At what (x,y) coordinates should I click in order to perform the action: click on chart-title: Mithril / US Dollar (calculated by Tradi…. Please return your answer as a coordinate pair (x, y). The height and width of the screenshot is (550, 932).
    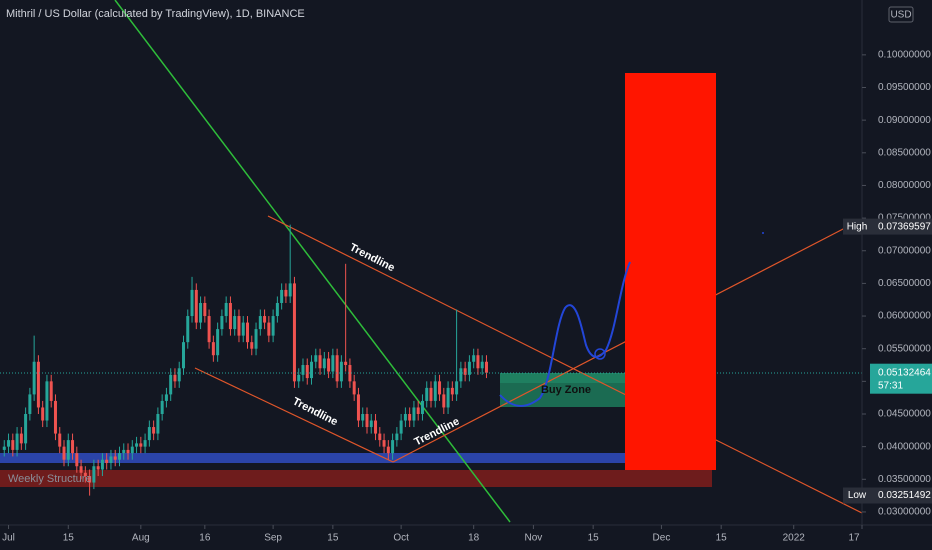
    Looking at the image, I should click on (155, 14).